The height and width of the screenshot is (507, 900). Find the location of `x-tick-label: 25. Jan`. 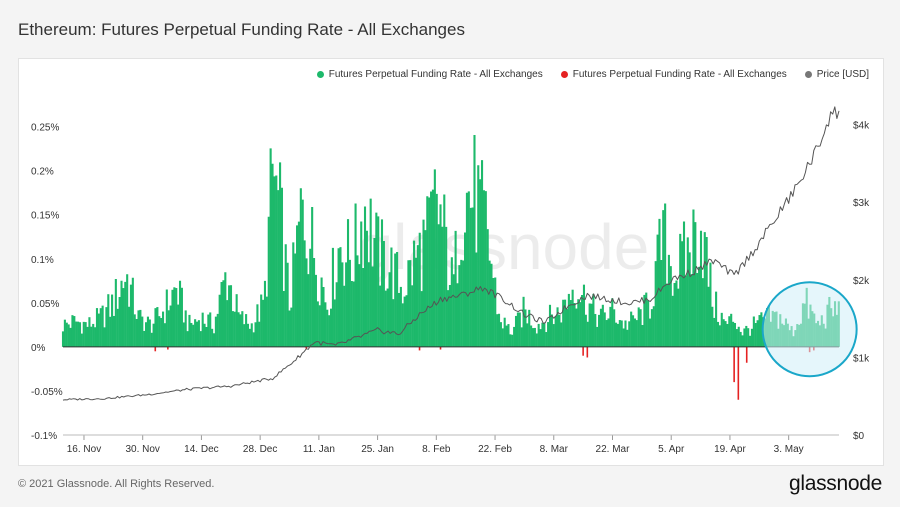

x-tick-label: 25. Jan is located at coordinates (377, 449).